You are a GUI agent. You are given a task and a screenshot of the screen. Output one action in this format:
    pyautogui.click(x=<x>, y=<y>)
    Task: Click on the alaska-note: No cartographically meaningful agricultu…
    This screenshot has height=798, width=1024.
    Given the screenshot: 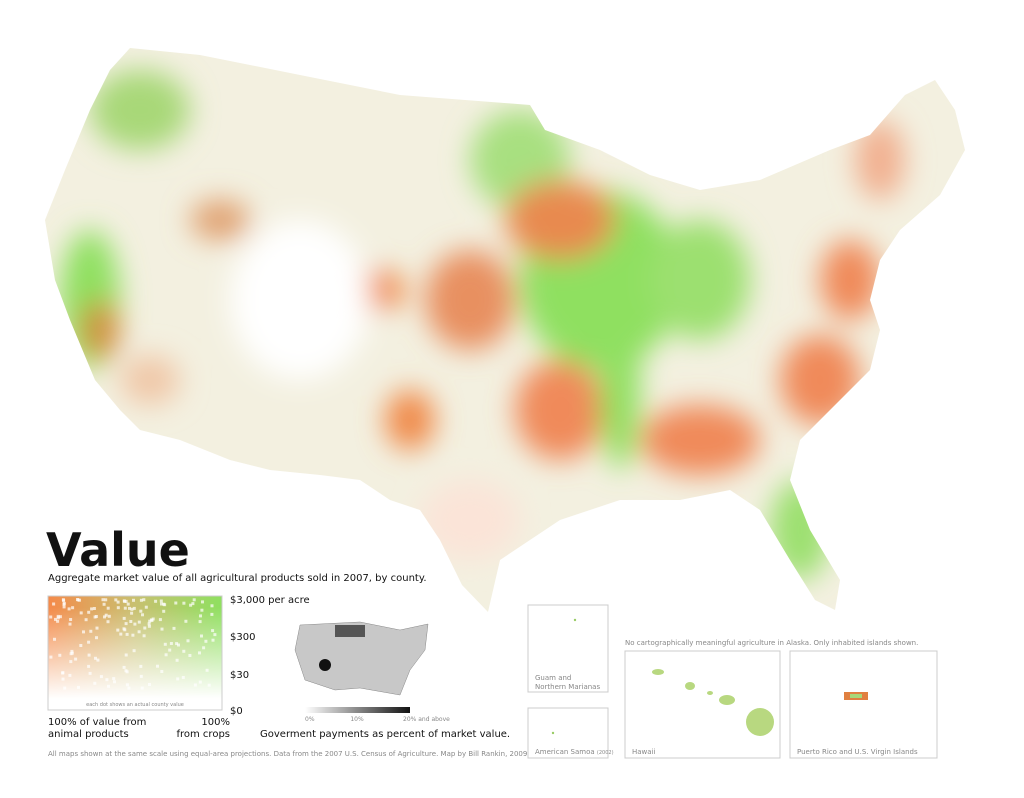 What is the action you would take?
    pyautogui.click(x=771, y=643)
    